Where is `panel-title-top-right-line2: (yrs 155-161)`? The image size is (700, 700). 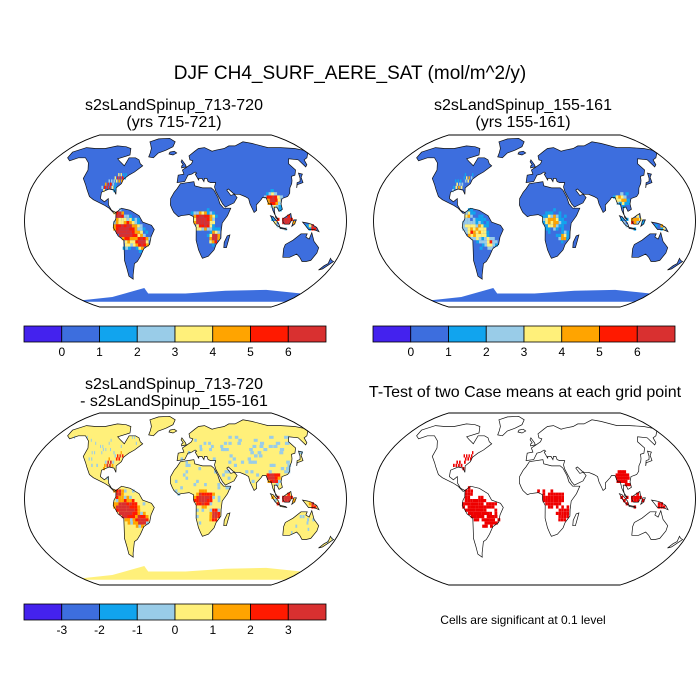 panel-title-top-right-line2: (yrs 155-161) is located at coordinates (523, 122).